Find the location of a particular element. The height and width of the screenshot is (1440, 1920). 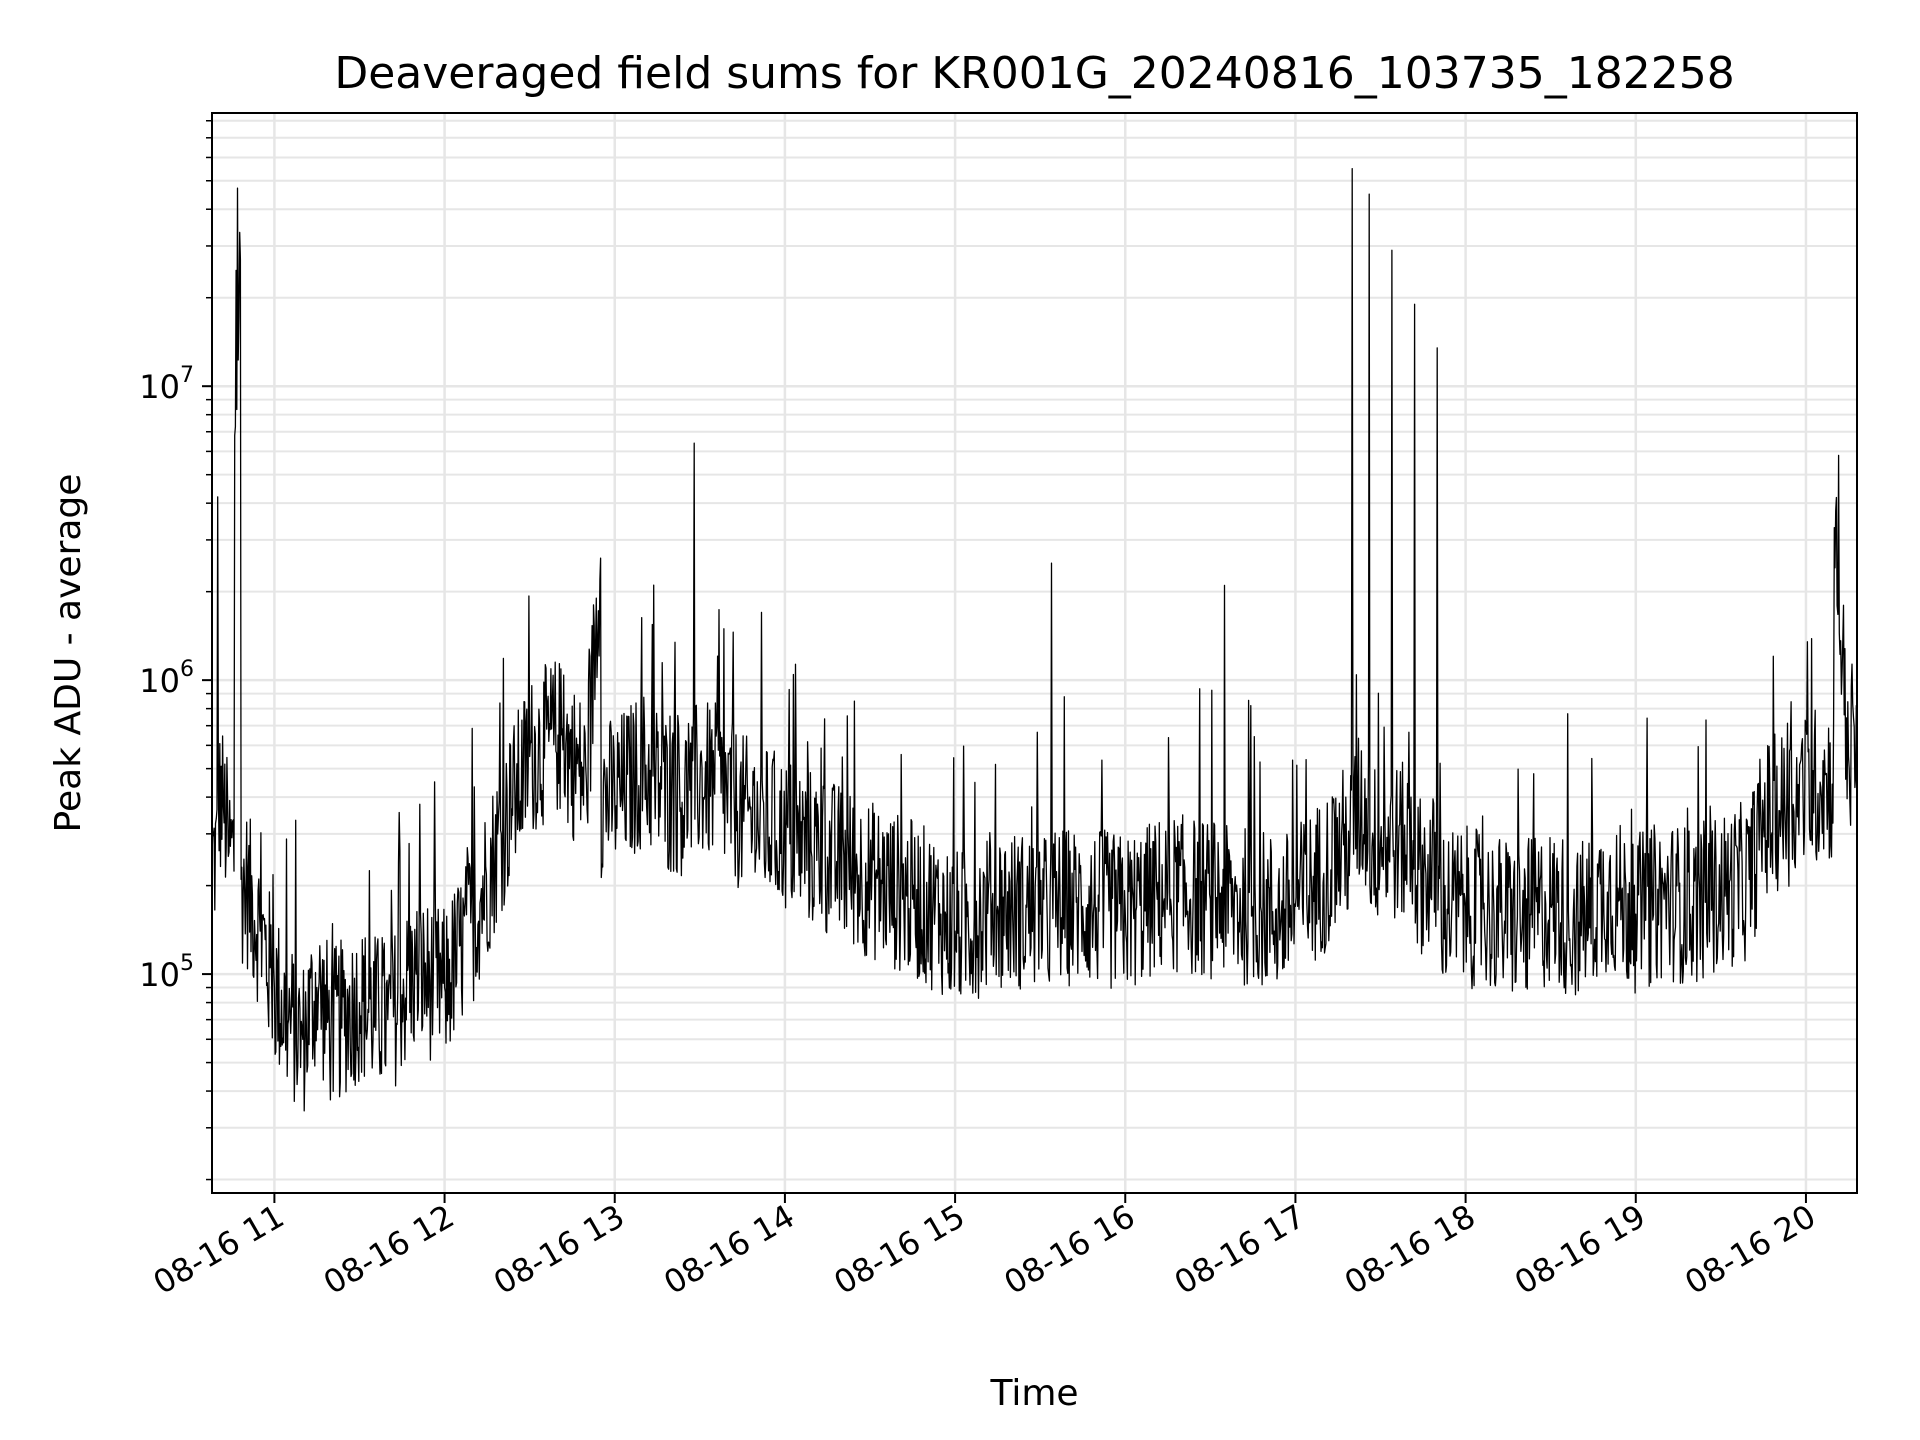

x-tick-label: 08-16 15 is located at coordinates (899, 1249).